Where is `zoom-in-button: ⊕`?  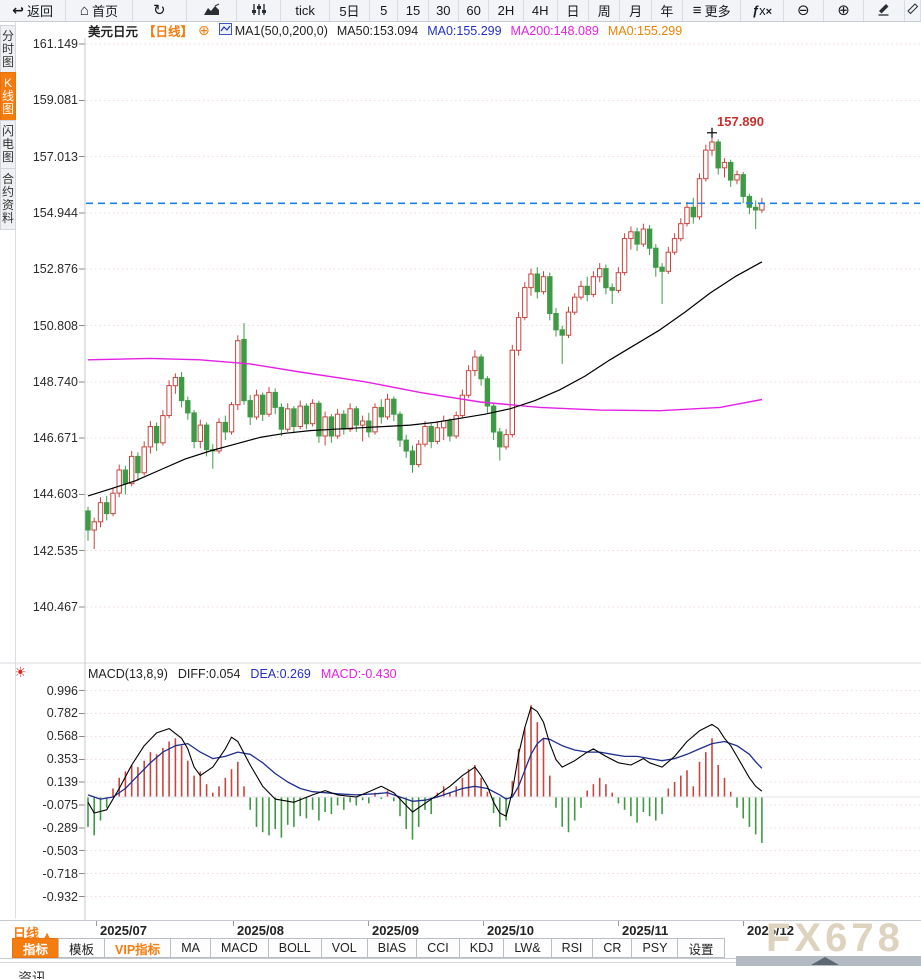
zoom-in-button: ⊕ is located at coordinates (844, 10).